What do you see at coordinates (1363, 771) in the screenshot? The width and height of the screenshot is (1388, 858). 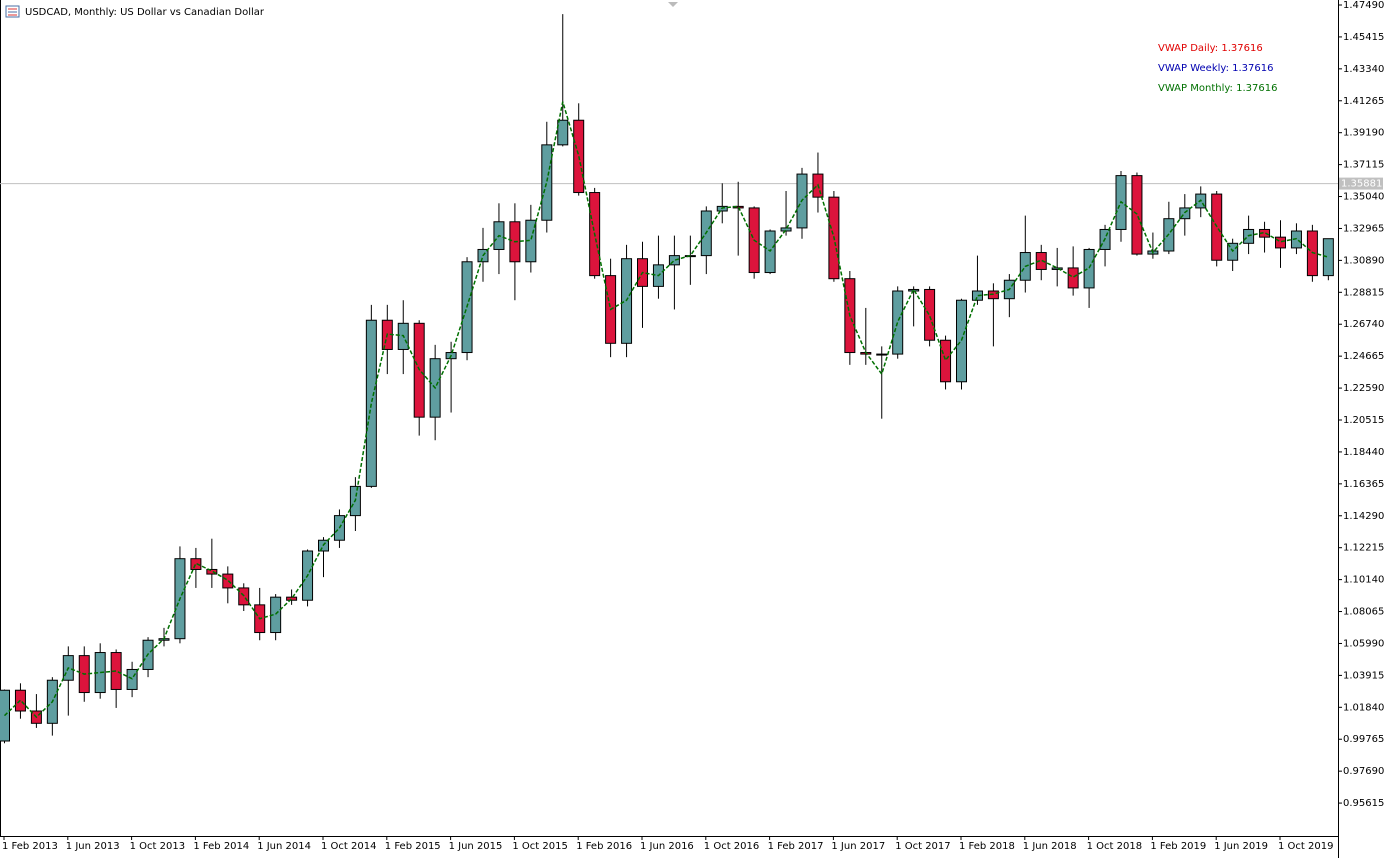 I see `y-tick-label: 0.97690` at bounding box center [1363, 771].